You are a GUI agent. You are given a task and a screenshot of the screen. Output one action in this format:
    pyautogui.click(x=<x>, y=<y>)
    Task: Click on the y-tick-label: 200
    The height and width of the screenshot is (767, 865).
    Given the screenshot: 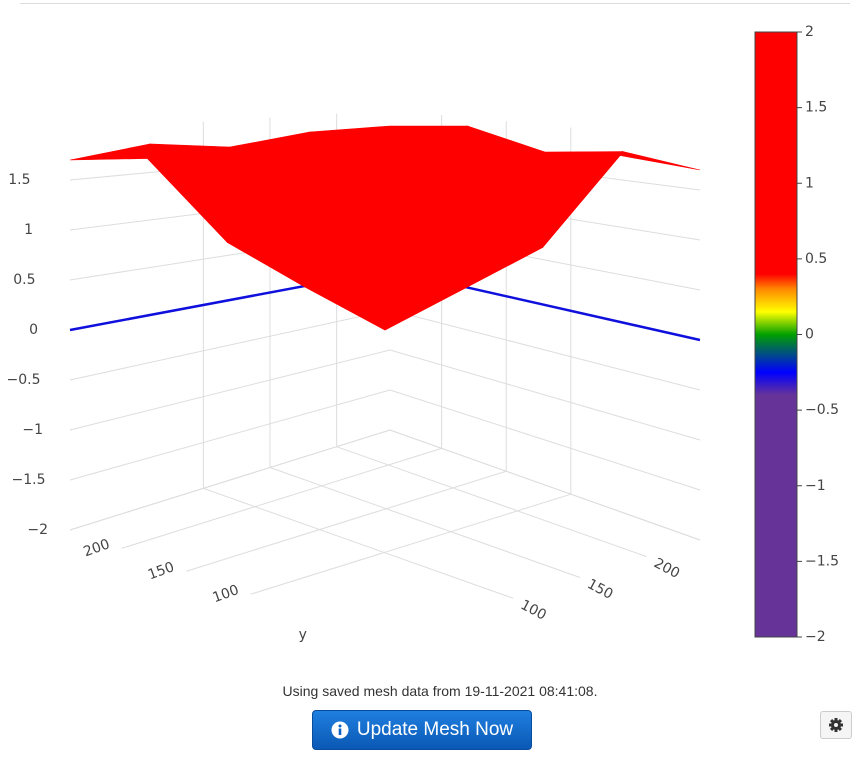 What is the action you would take?
    pyautogui.click(x=96, y=548)
    